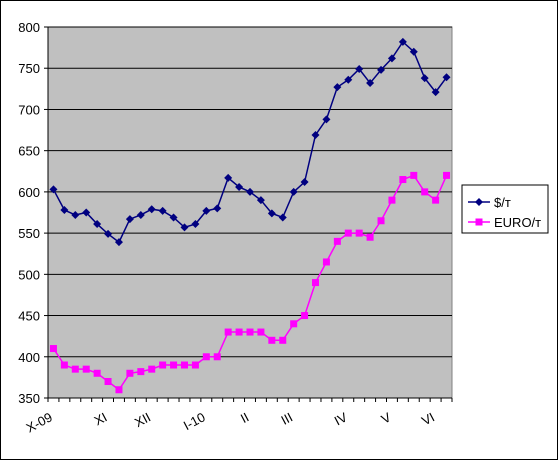 The width and height of the screenshot is (558, 465). What do you see at coordinates (29, 109) in the screenshot?
I see `y-tick-label: 700` at bounding box center [29, 109].